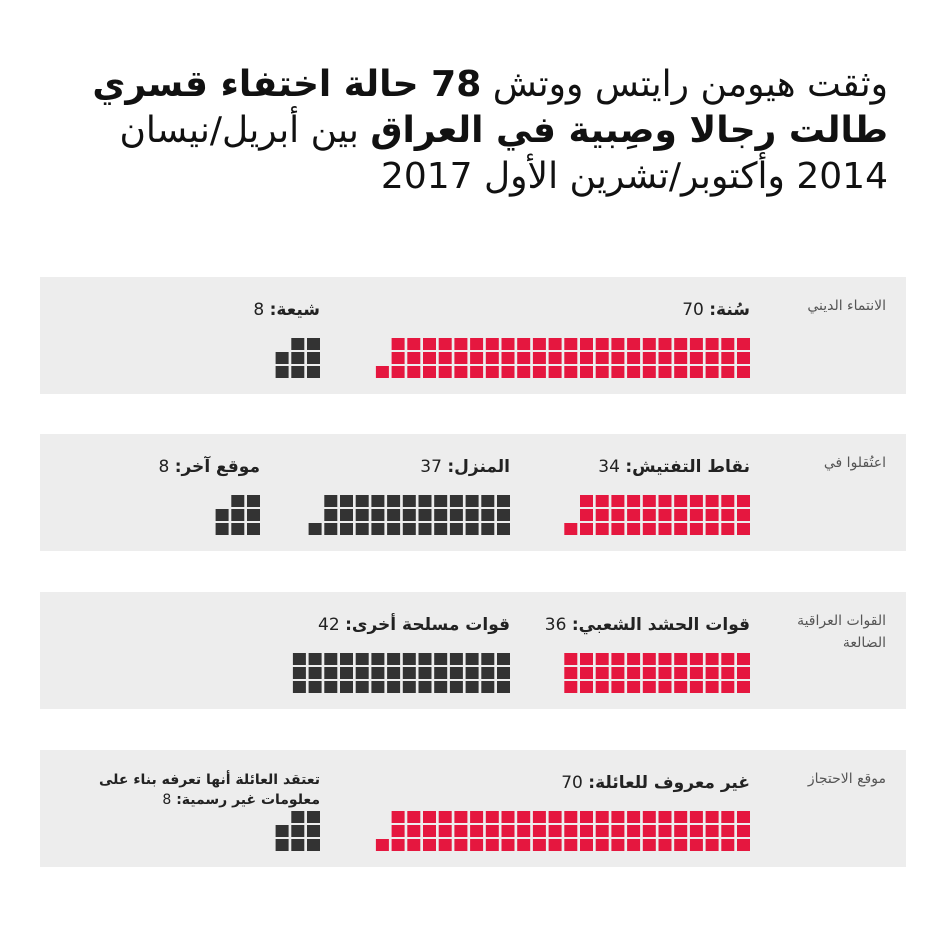 Image resolution: width=946 pixels, height=946 pixels. I want to click on category-value: 36, so click(555, 625).